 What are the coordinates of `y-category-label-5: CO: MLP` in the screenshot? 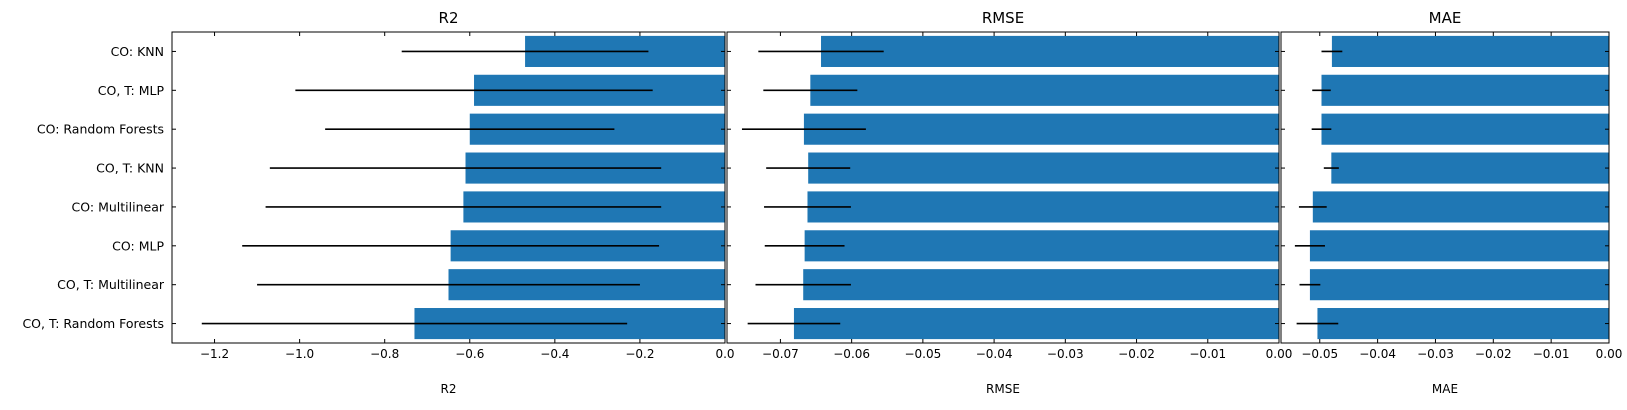 It's located at (138, 245).